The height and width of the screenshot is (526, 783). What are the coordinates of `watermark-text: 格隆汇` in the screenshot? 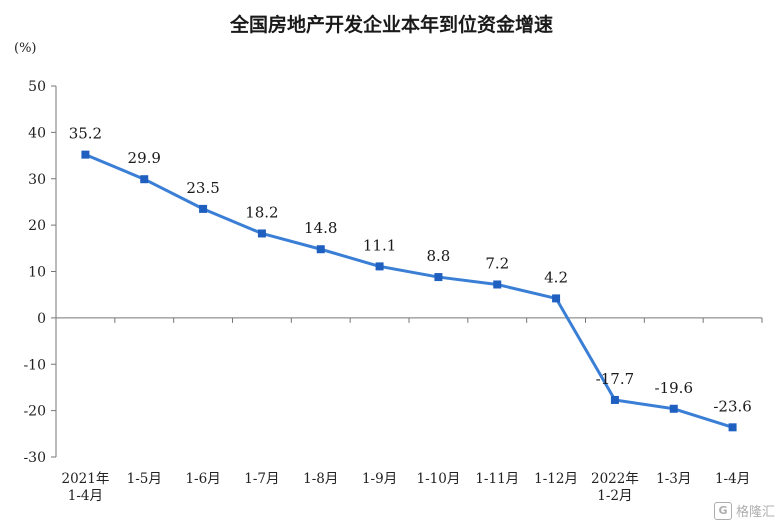 It's located at (755, 512).